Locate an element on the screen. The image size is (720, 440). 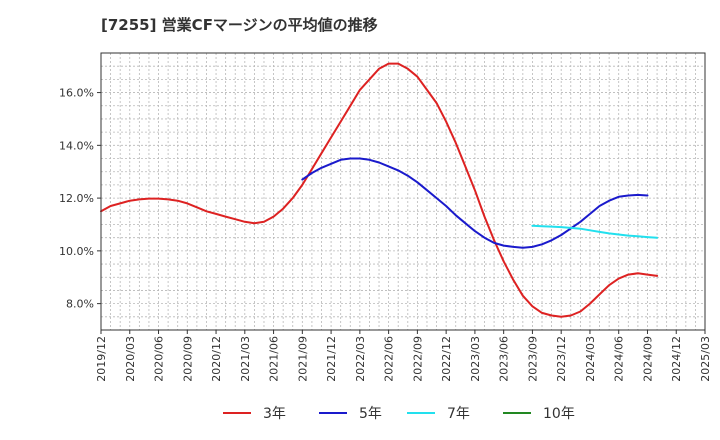
x-tick-label: 2020/03 is located at coordinates (130, 359).